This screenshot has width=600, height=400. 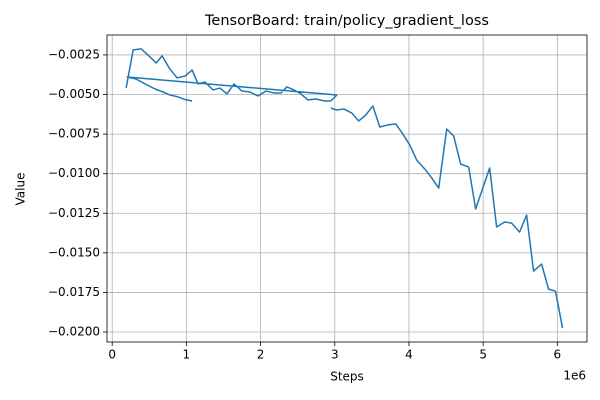 I want to click on y-tick-label: −0.0200, so click(x=74, y=332).